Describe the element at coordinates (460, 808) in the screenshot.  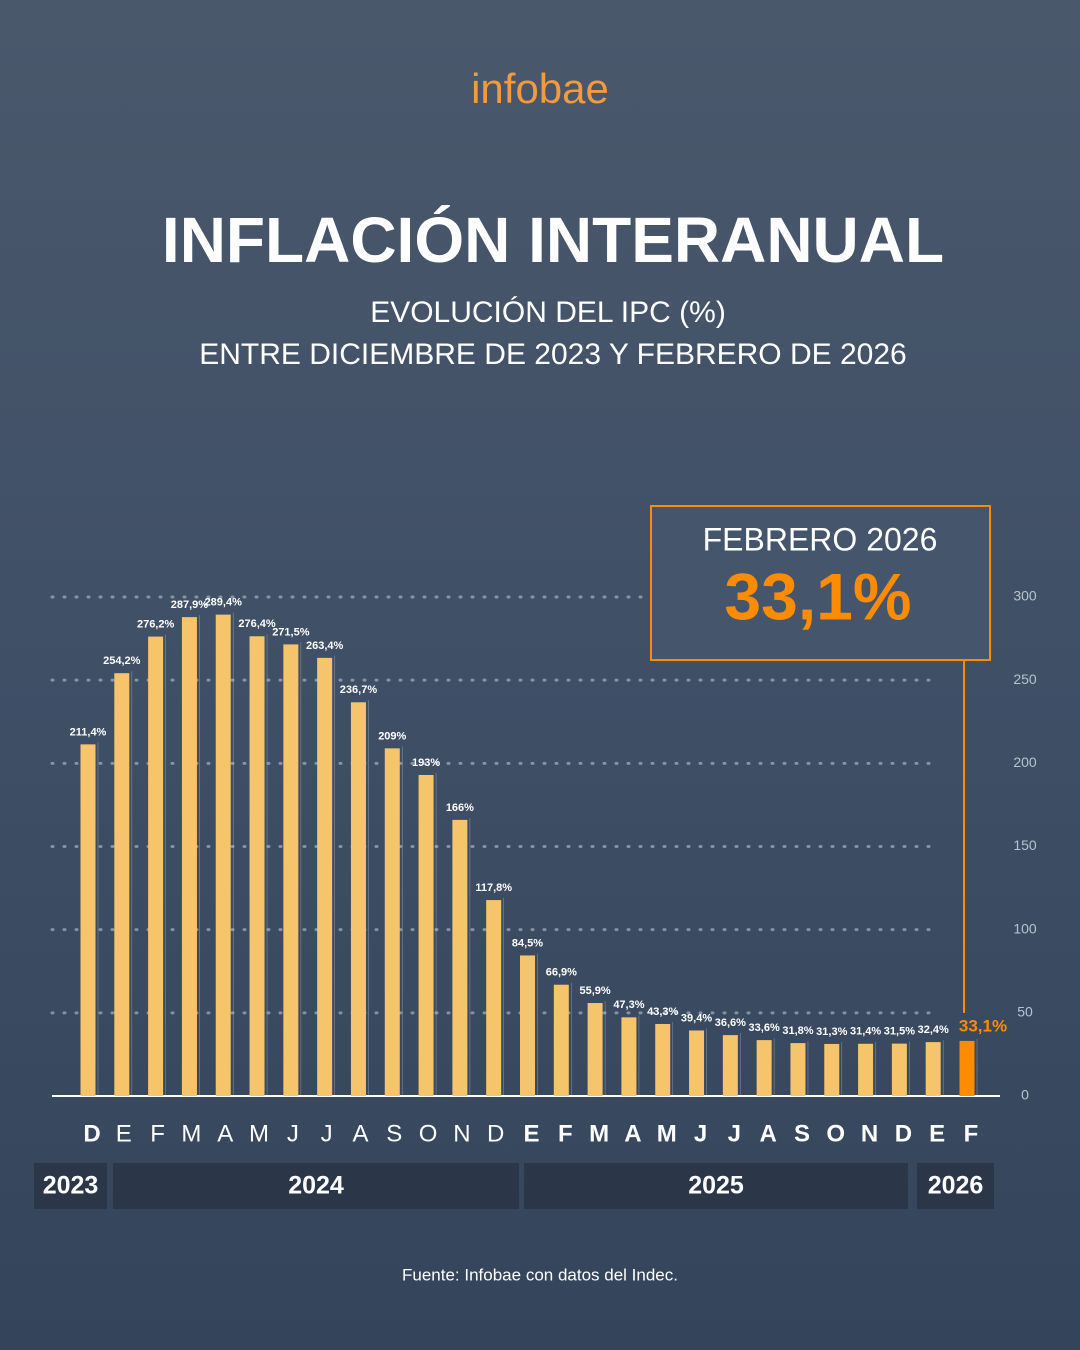
I see `value-label: 166%` at that location.